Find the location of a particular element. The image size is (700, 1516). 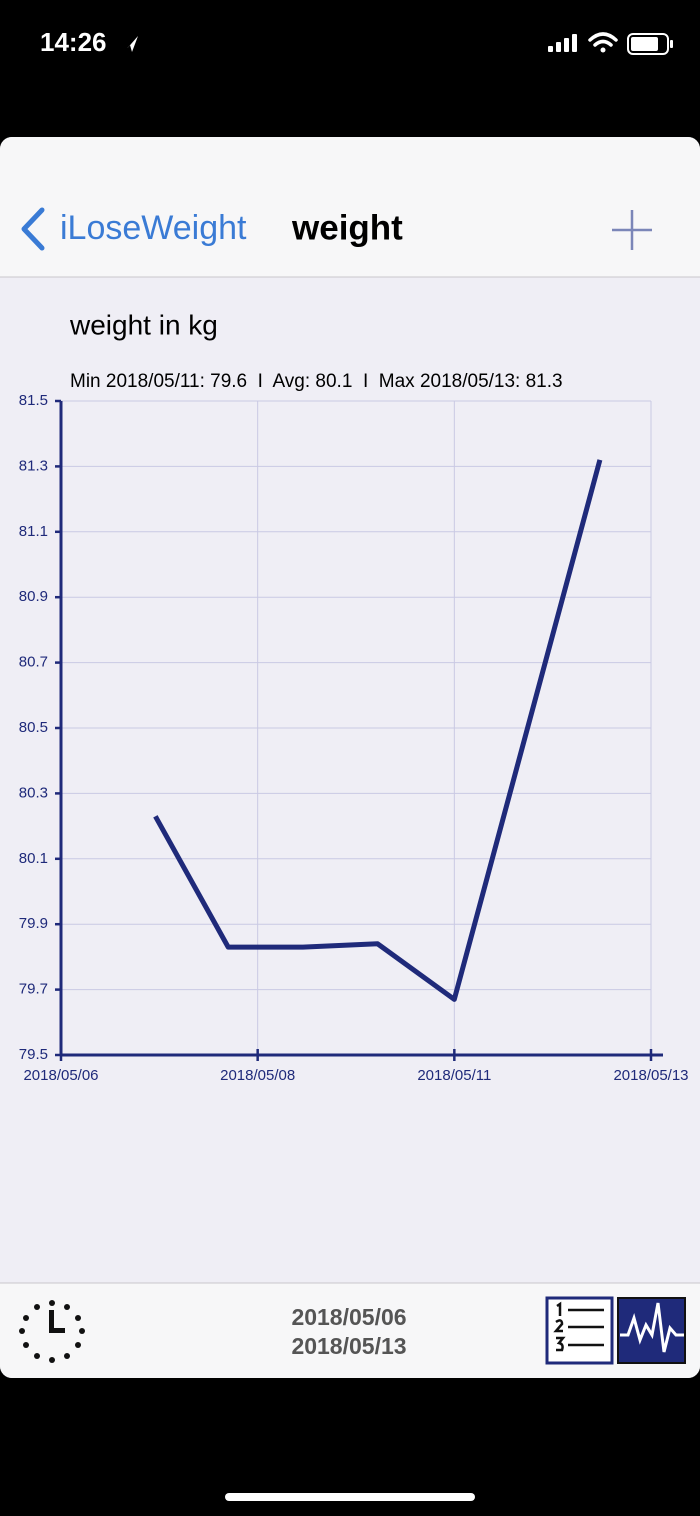

wifi-dot is located at coordinates (603, 50).